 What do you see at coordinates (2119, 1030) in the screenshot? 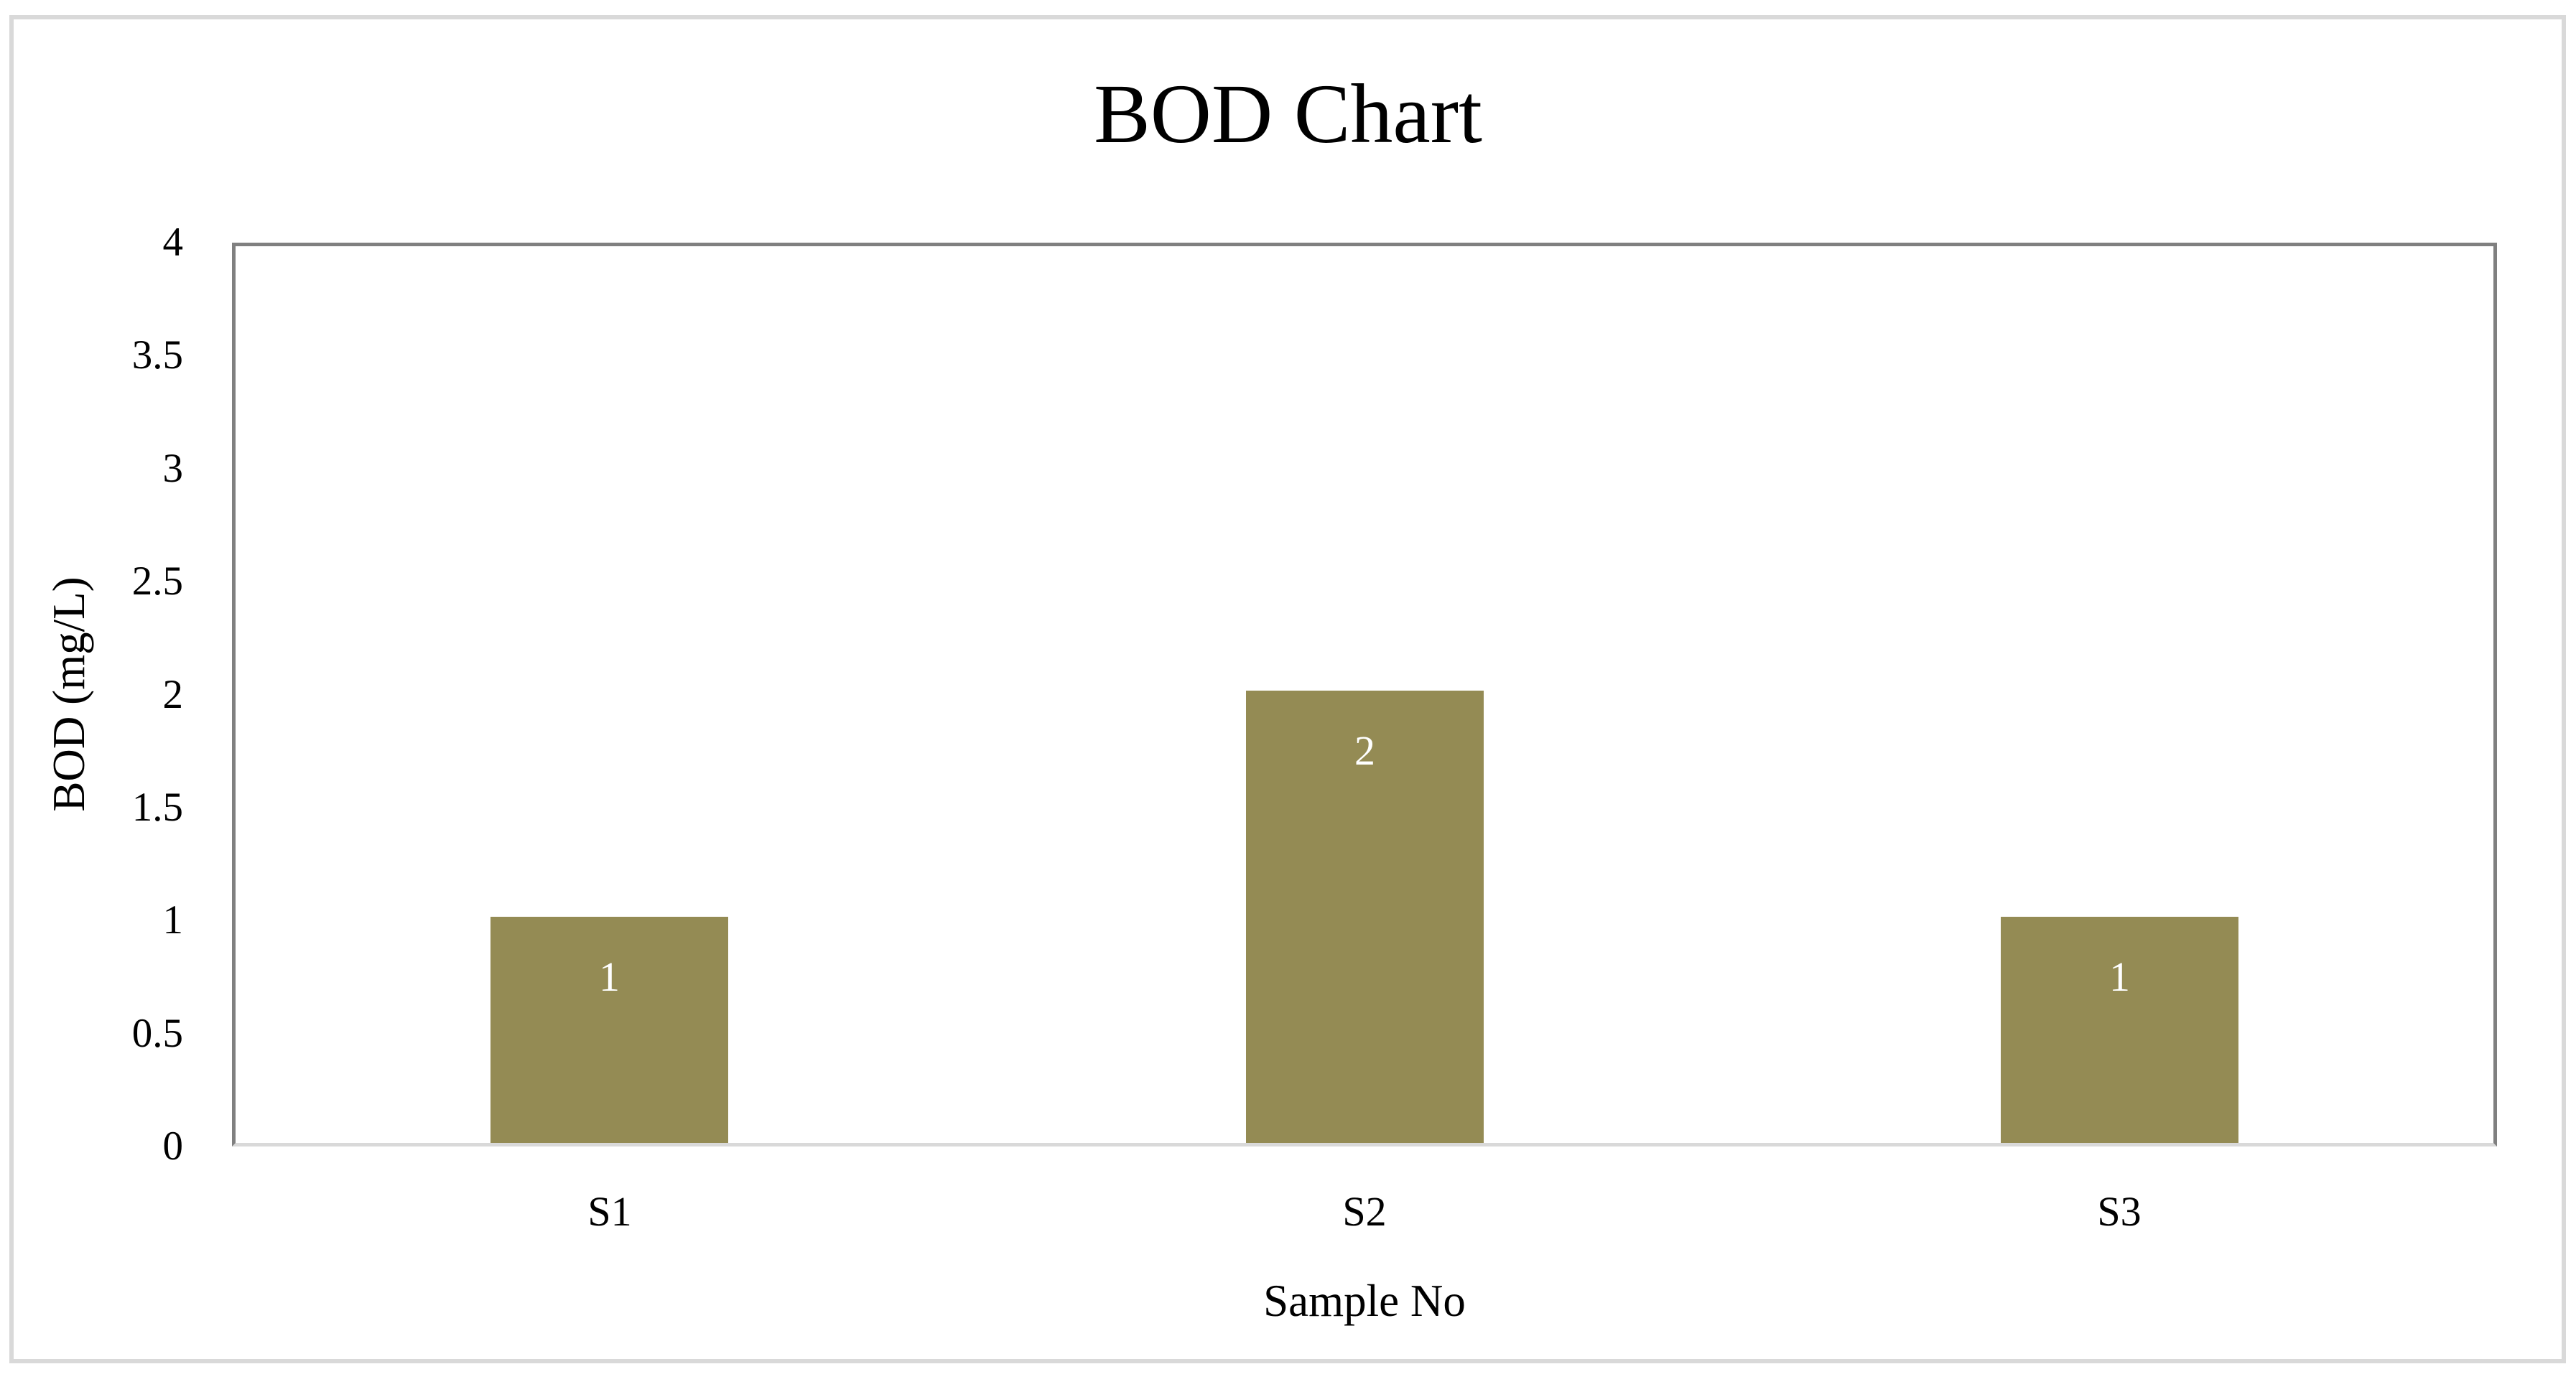
I see `bar-S3: 1` at bounding box center [2119, 1030].